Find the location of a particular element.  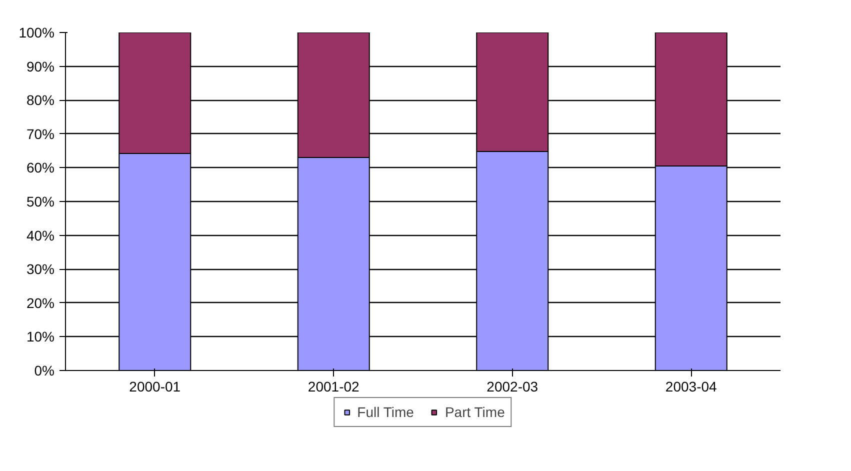

x-tick-label: 2003-04 is located at coordinates (691, 386).